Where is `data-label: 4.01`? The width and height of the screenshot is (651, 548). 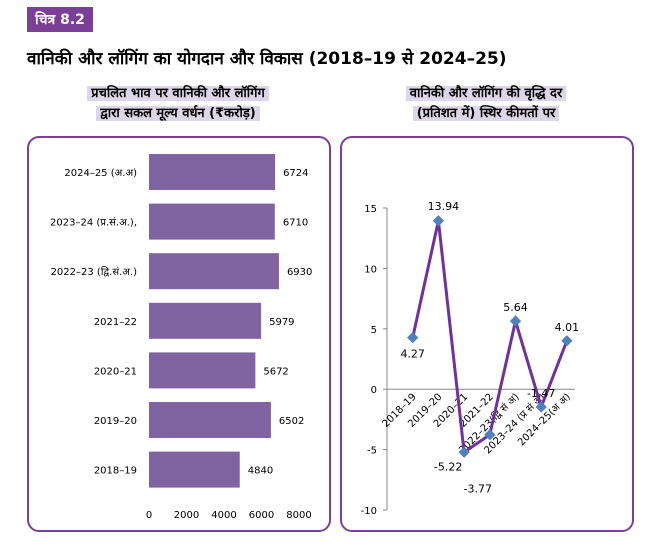 data-label: 4.01 is located at coordinates (567, 327).